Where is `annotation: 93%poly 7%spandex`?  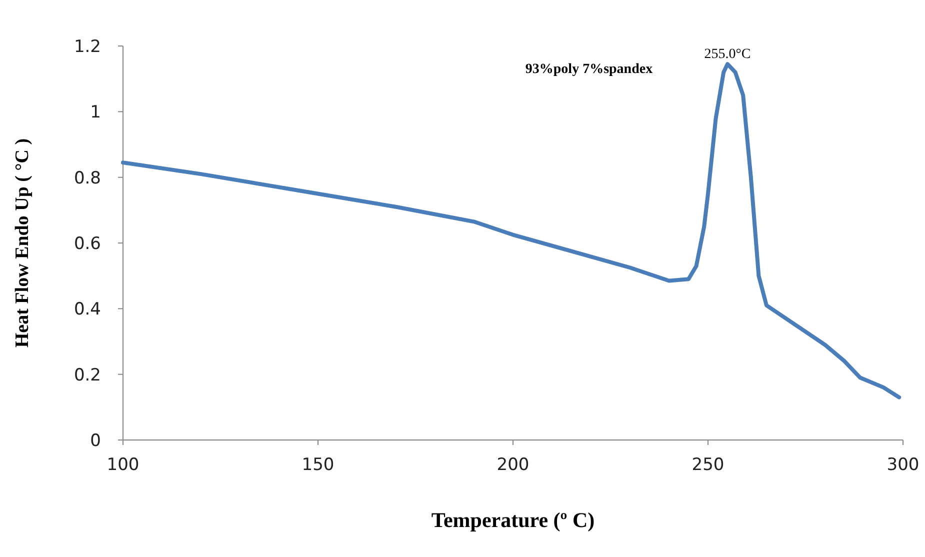
annotation: 93%poly 7%spandex is located at coordinates (589, 69).